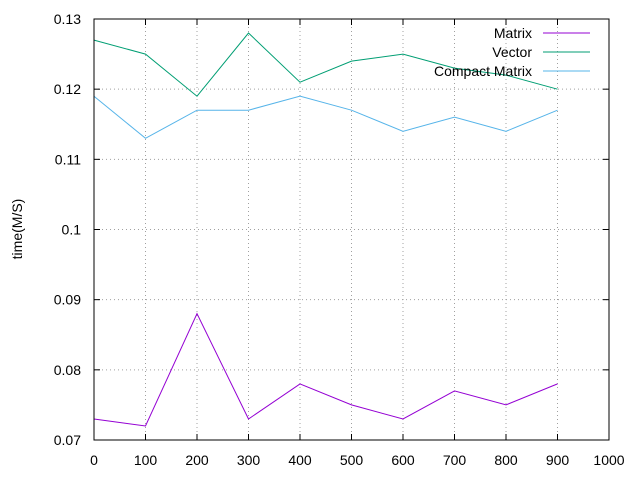  I want to click on legend-label: Matrix, so click(513, 33).